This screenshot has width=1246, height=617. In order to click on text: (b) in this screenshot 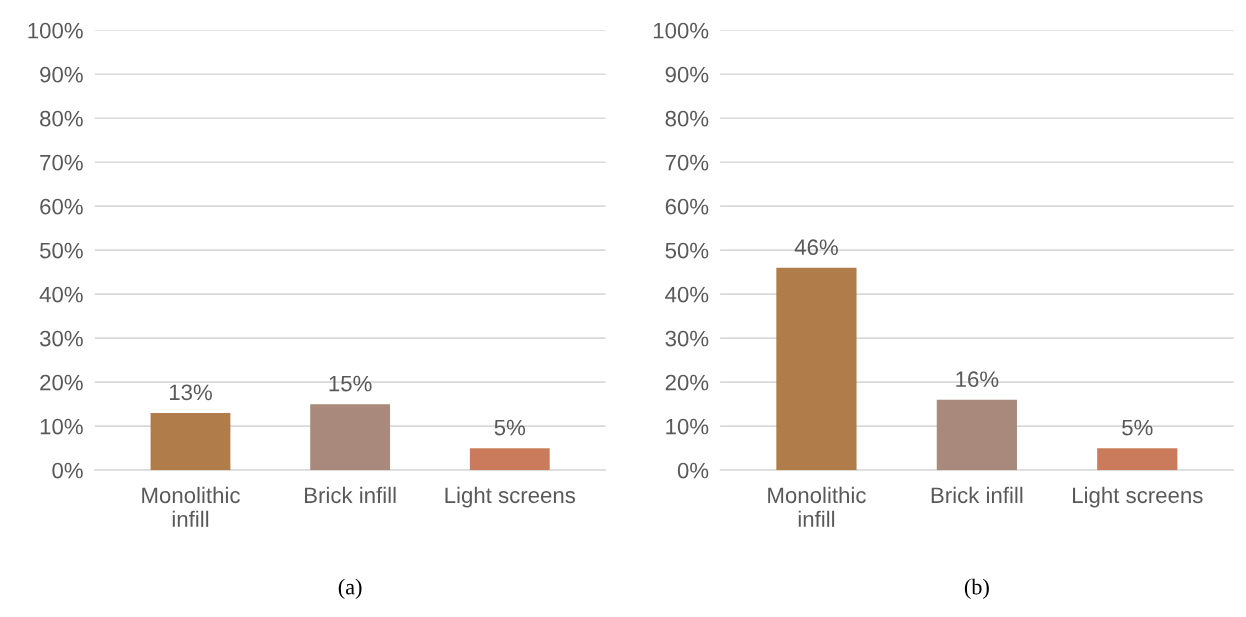, I will do `click(976, 589)`.